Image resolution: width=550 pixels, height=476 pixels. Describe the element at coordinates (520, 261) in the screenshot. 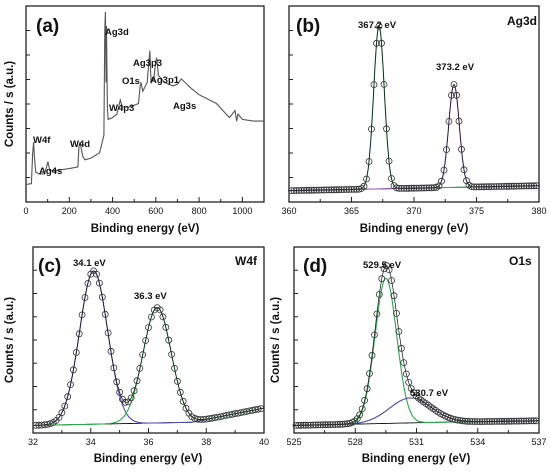

I see `panel-tag: O1s` at that location.